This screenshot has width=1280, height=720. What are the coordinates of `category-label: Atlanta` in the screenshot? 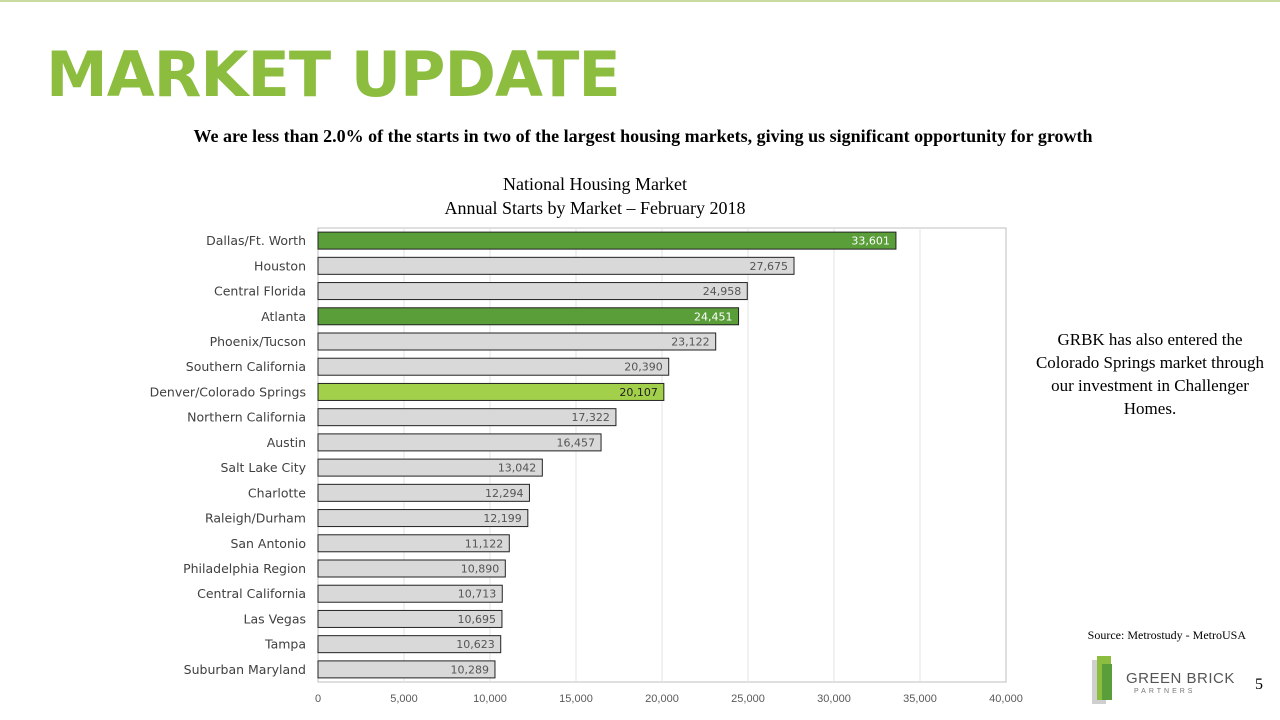 It's located at (283, 316).